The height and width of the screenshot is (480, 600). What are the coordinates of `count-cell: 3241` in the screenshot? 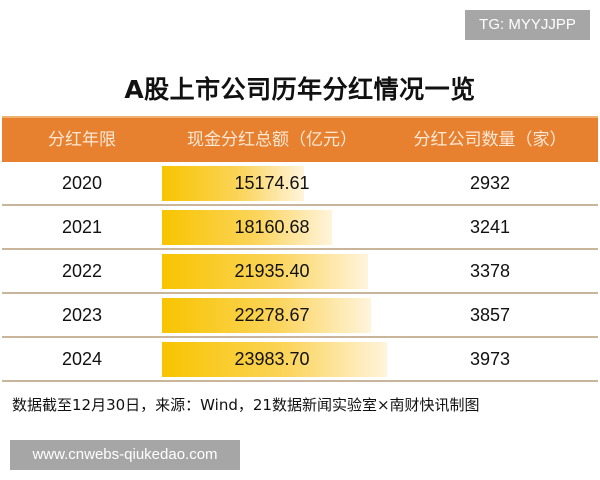 It's located at (490, 227).